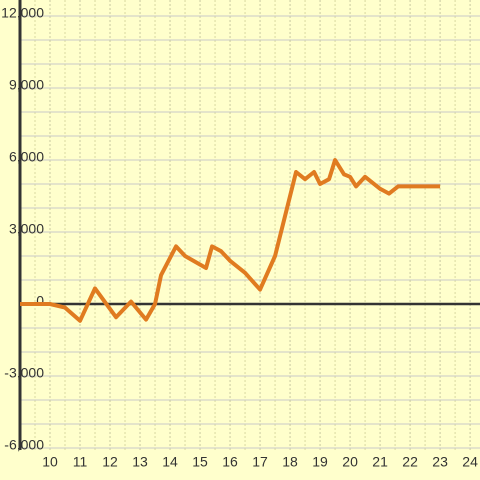 The image size is (480, 480). What do you see at coordinates (110, 462) in the screenshot?
I see `x-tick-label: 12` at bounding box center [110, 462].